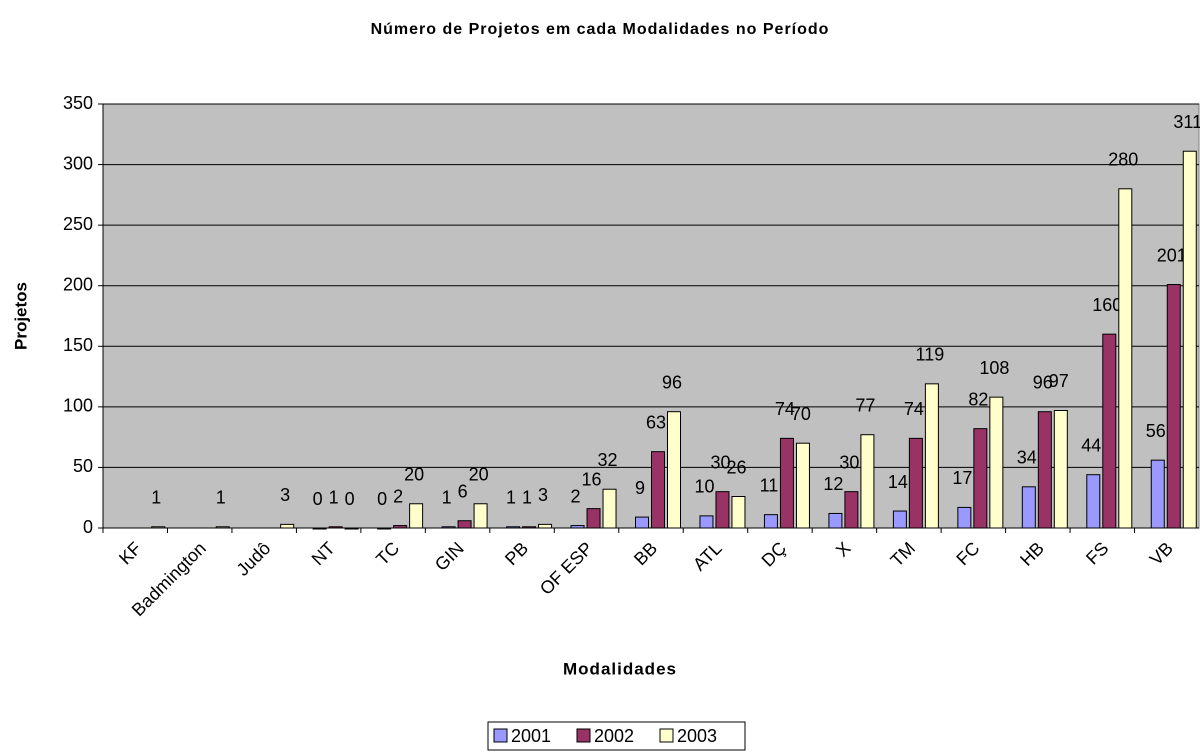 The width and height of the screenshot is (1200, 754). What do you see at coordinates (78, 345) in the screenshot?
I see `y-tick-label: 150` at bounding box center [78, 345].